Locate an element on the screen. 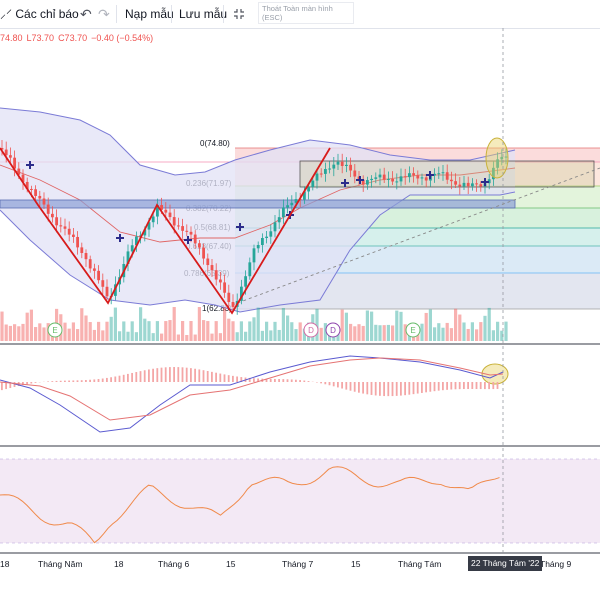  redo-icon: ↷ is located at coordinates (104, 14).